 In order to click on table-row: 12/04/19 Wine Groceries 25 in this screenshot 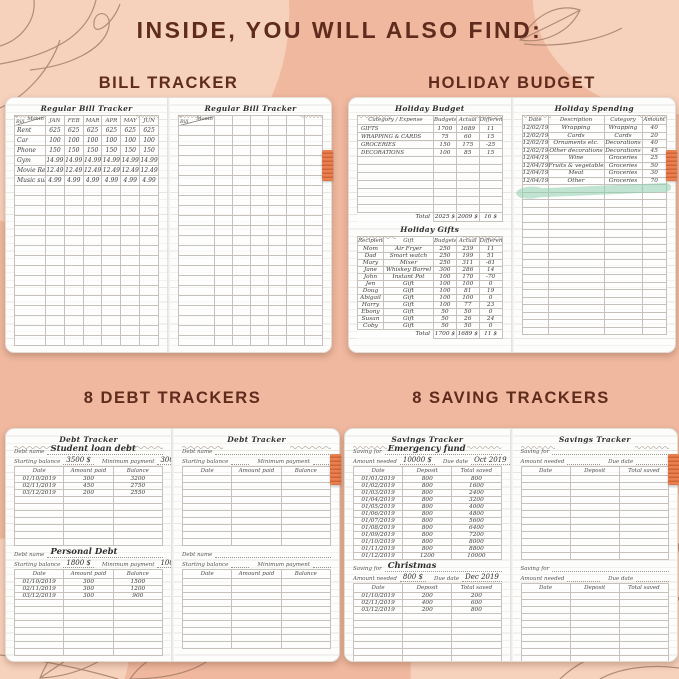, I will do `click(594, 158)`.